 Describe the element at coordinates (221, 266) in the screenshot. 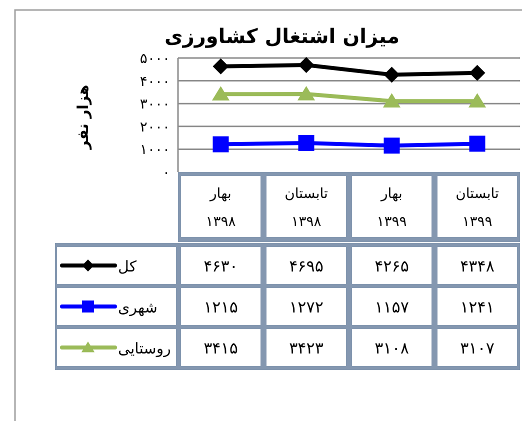

I see `data-label: ۴۶۳۰` at that location.